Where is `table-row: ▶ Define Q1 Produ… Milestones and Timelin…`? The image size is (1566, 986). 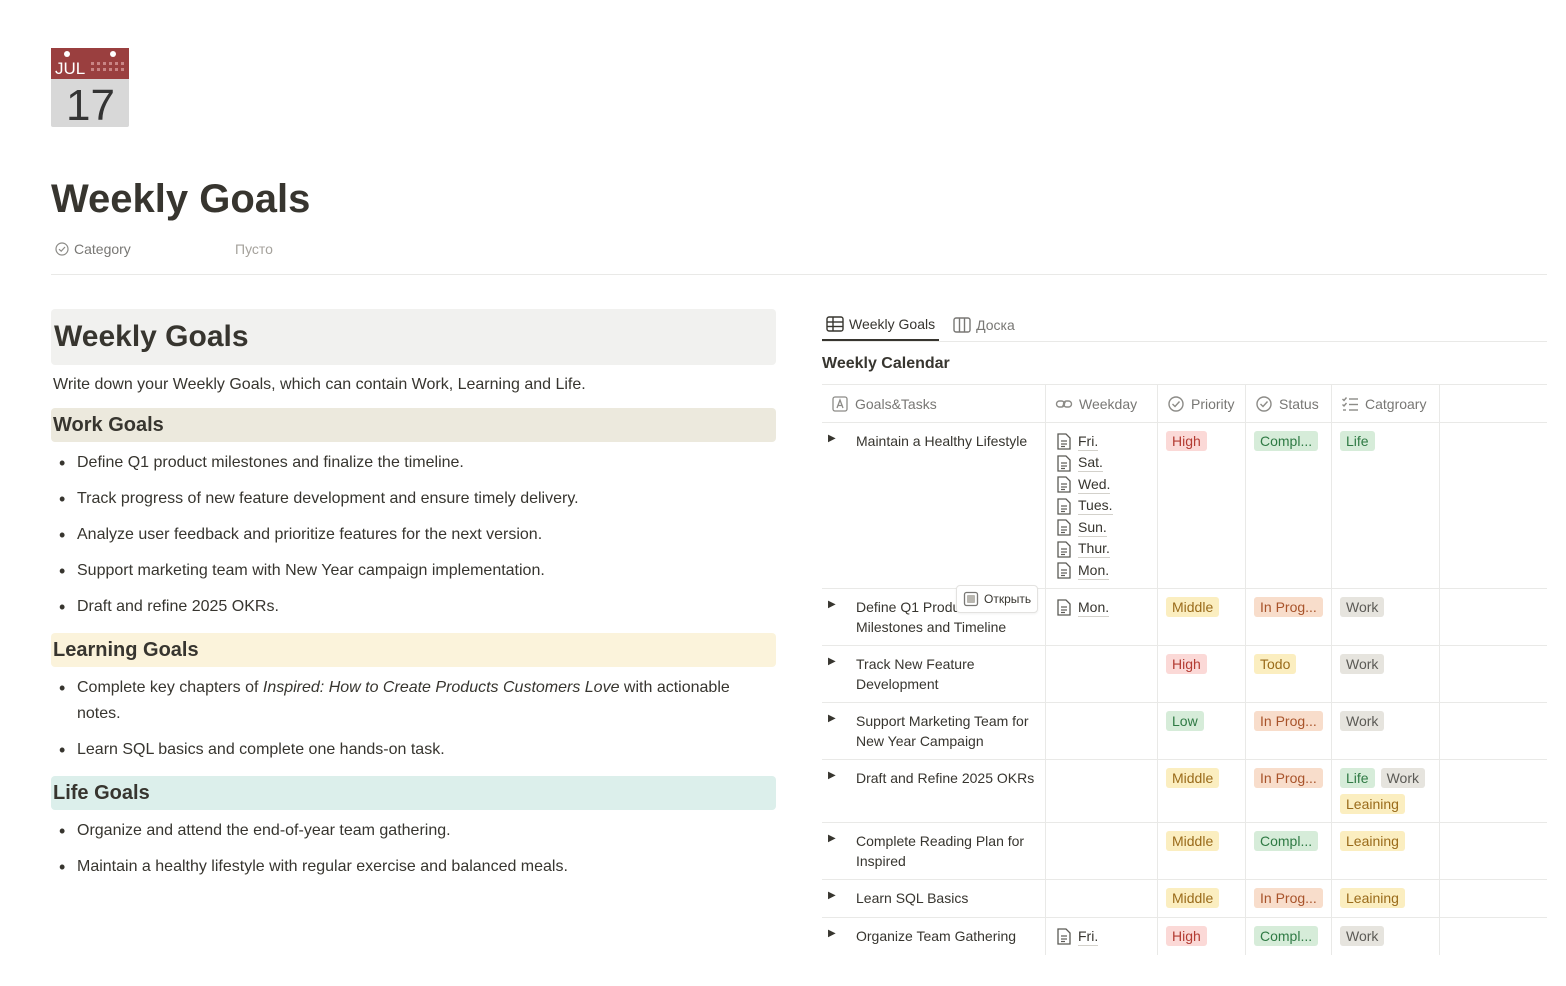
table-row: ▶ Define Q1 Produ… Milestones and Timelin… is located at coordinates (1184, 617).